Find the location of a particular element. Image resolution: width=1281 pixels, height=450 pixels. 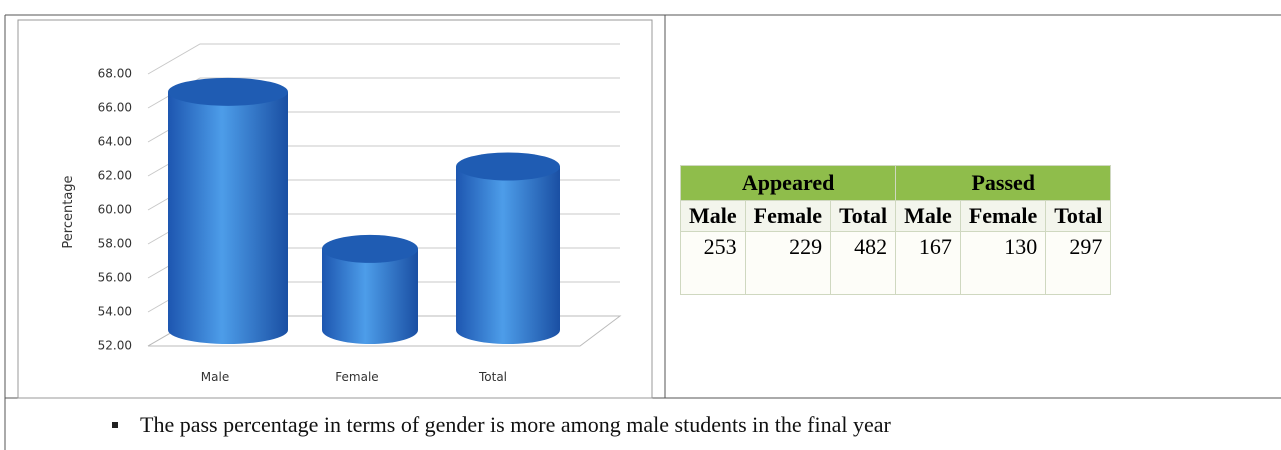

group-header: Appeared is located at coordinates (788, 183).